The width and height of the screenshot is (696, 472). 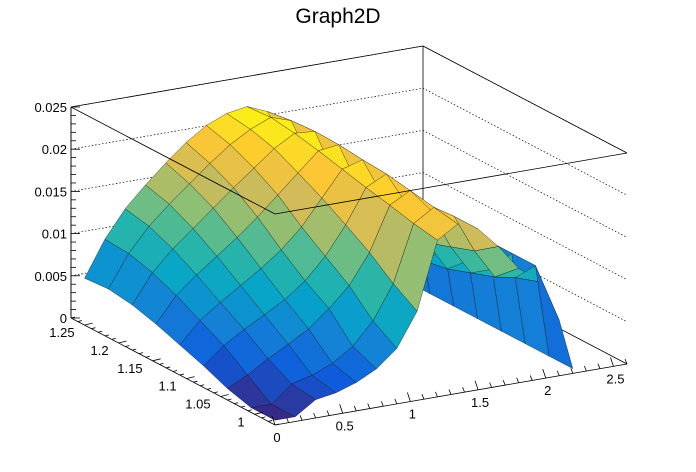 What do you see at coordinates (50, 191) in the screenshot?
I see `z-tick-label: 0.015` at bounding box center [50, 191].